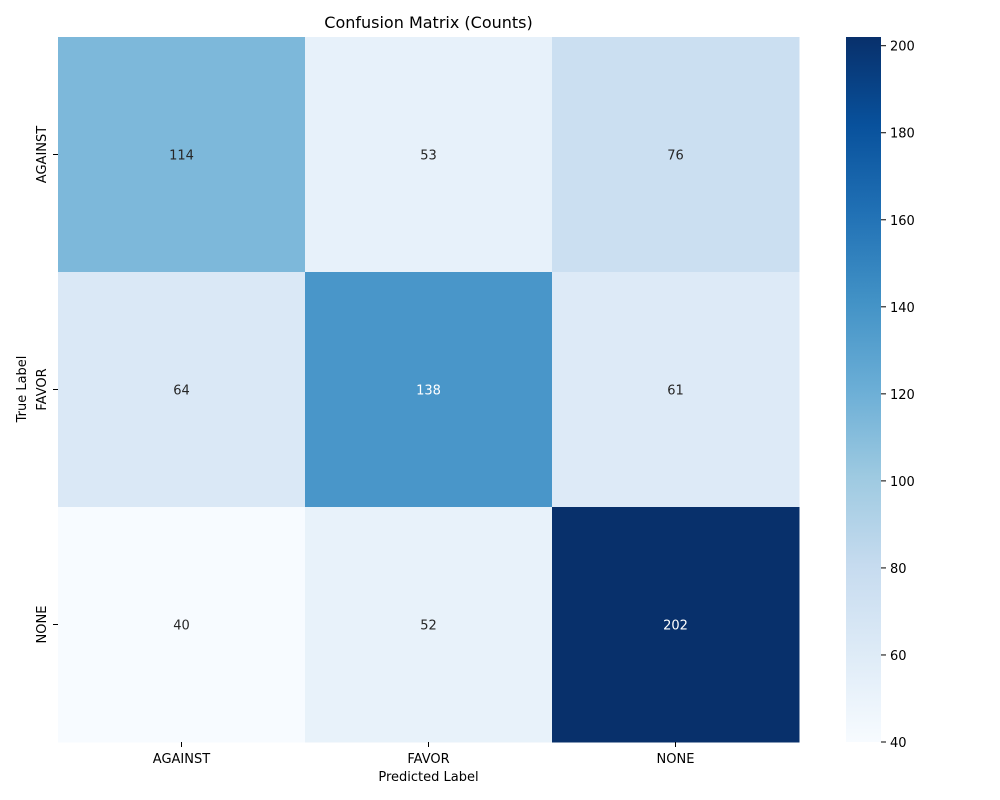 This screenshot has height=800, width=1000. I want to click on cell-value-label: 53, so click(428, 156).